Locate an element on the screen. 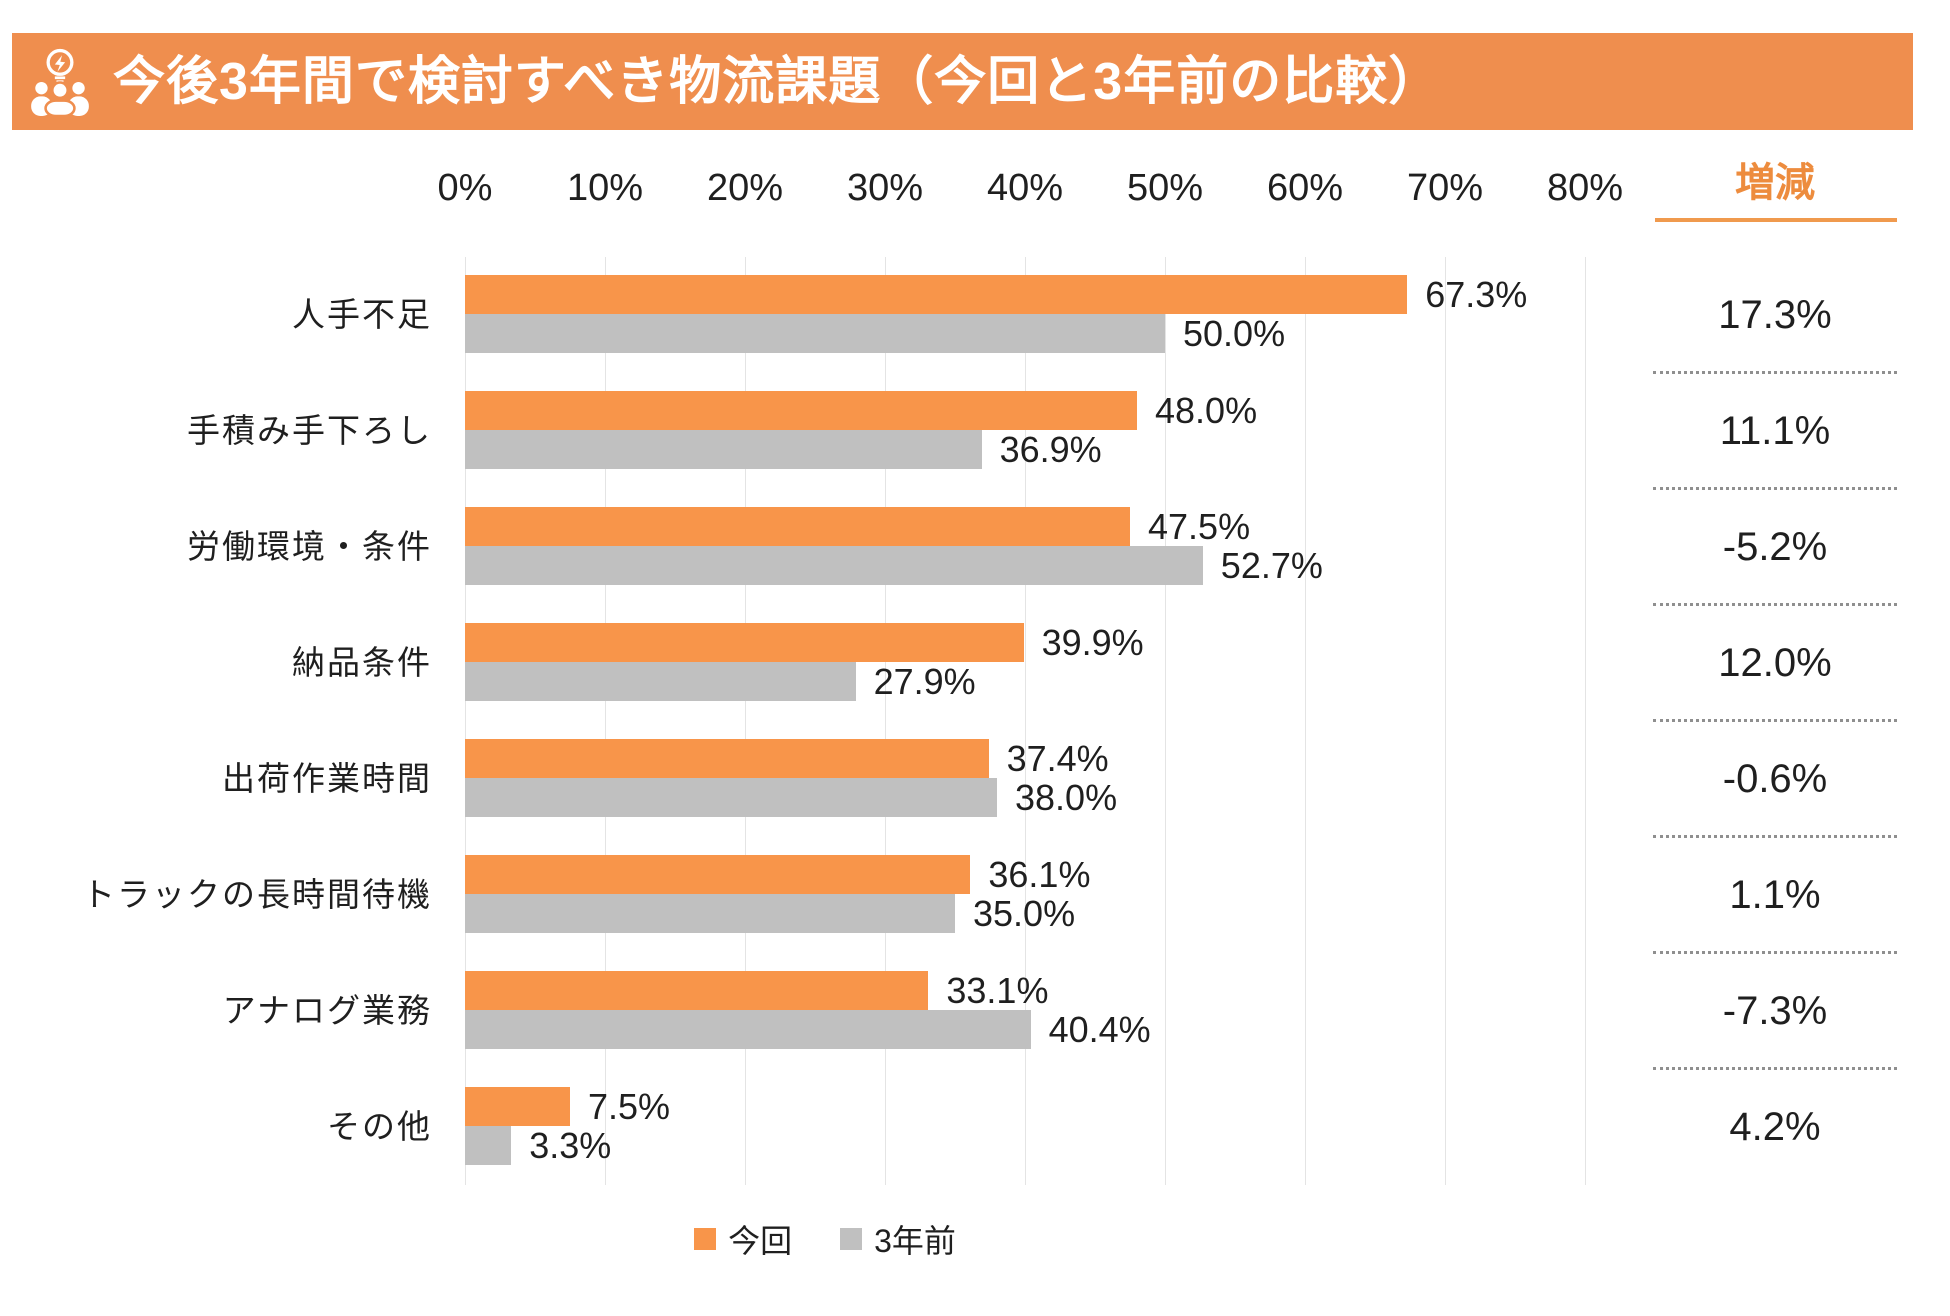  bar-value-current: 67.3% is located at coordinates (1476, 294).